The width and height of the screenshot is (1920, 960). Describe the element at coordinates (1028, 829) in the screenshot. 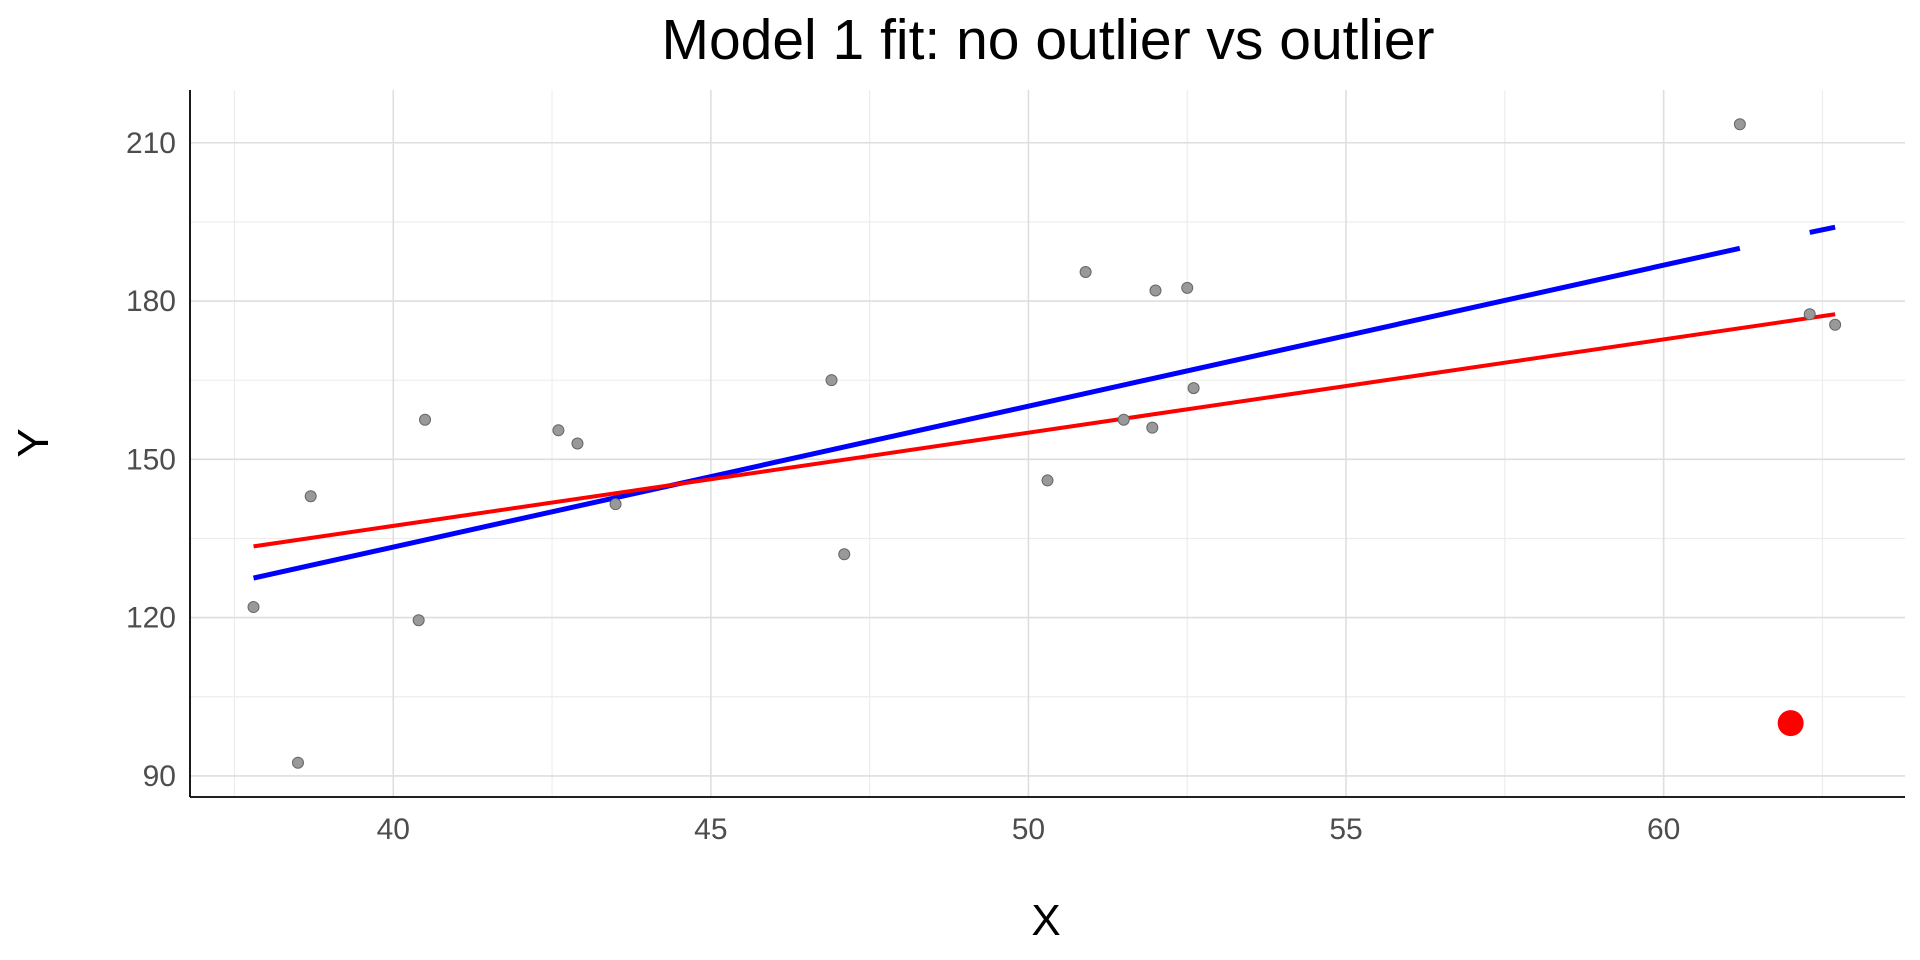

I see `x-tick-label: 50` at that location.